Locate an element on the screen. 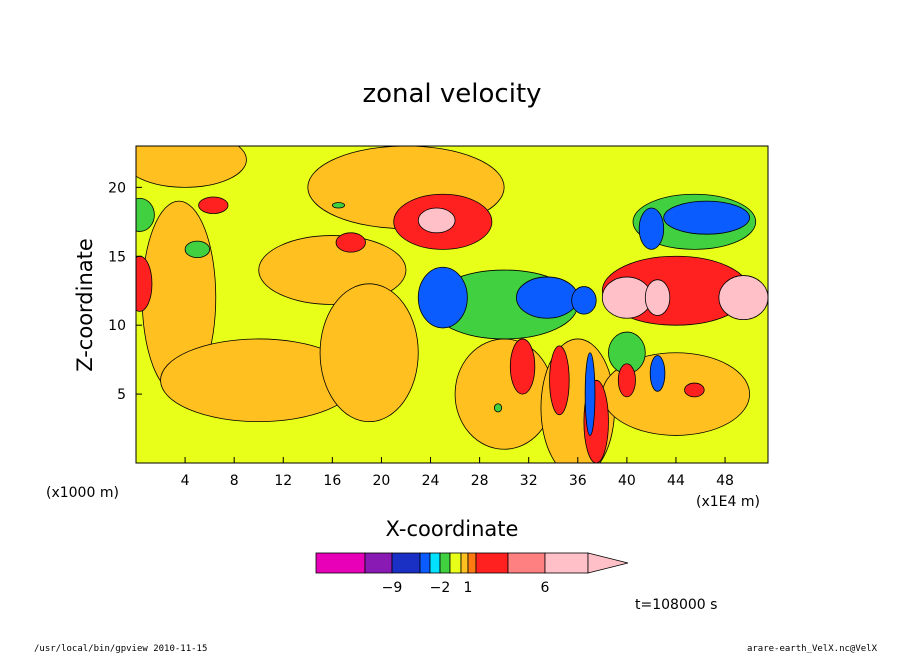 Image resolution: width=904 pixels, height=654 pixels. time-label: t=108000 s is located at coordinates (676, 605).